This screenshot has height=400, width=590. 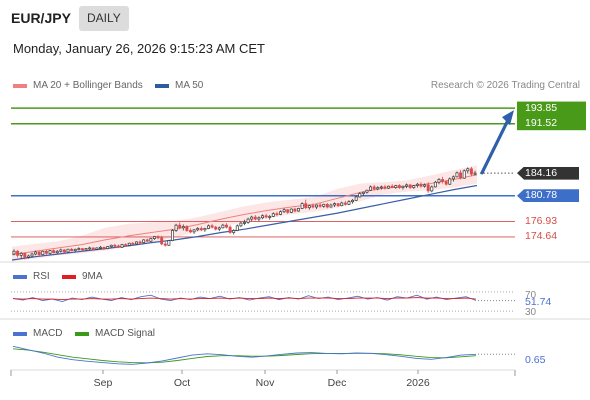 I want to click on x-tick-label: Oct, so click(x=182, y=383).